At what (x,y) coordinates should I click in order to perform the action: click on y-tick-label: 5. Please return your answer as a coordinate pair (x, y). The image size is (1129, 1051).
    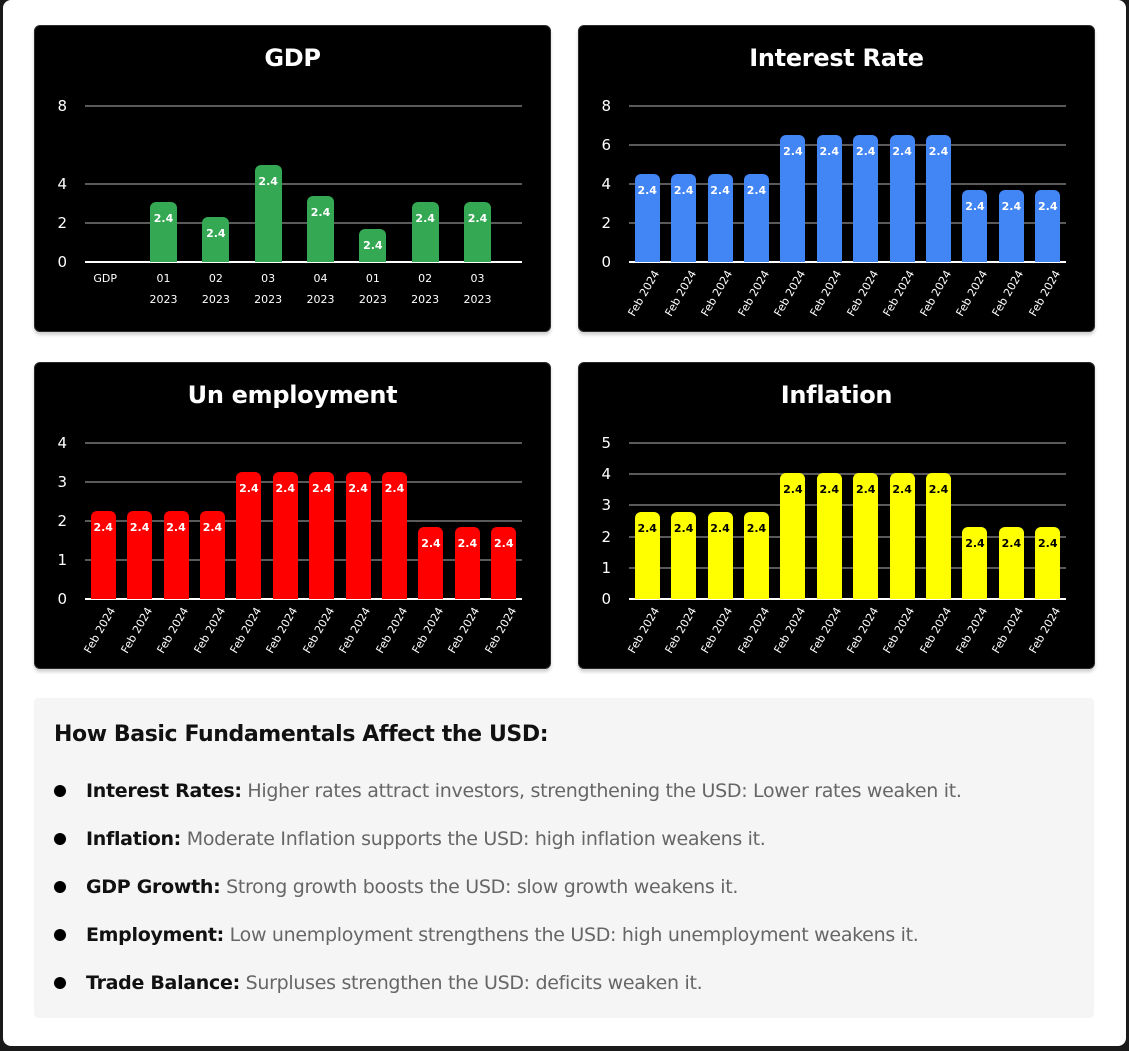
    Looking at the image, I should click on (606, 443).